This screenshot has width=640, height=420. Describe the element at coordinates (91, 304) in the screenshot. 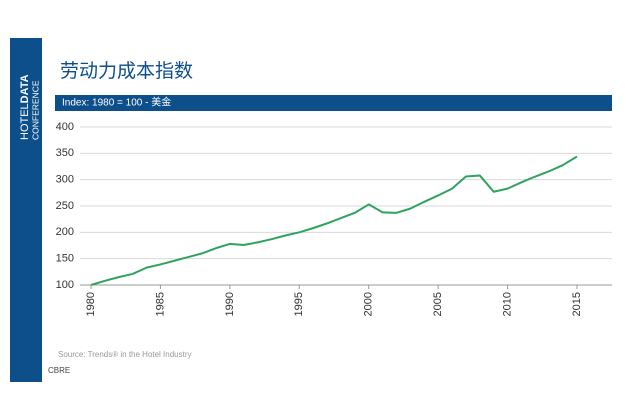

I see `x-tick-label: 1980` at that location.